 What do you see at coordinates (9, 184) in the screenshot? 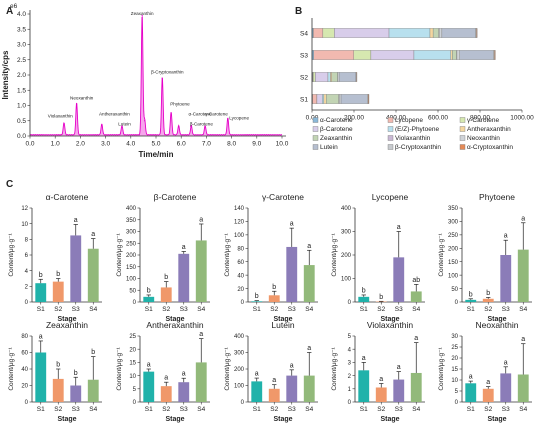
I see `panel-letter-c: C` at bounding box center [9, 184].